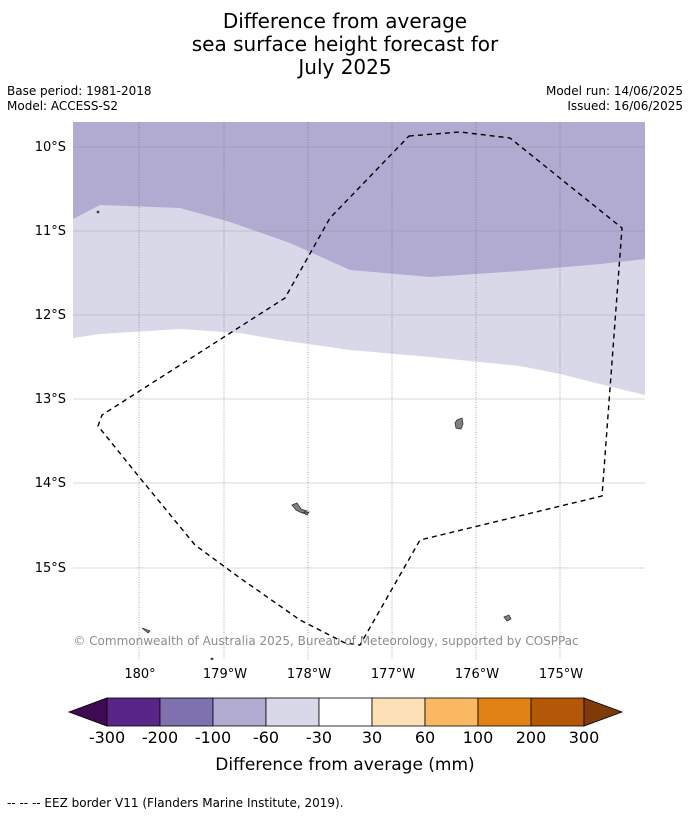 The image size is (690, 816). What do you see at coordinates (50, 483) in the screenshot?
I see `lat-label-14s: 14°S` at bounding box center [50, 483].